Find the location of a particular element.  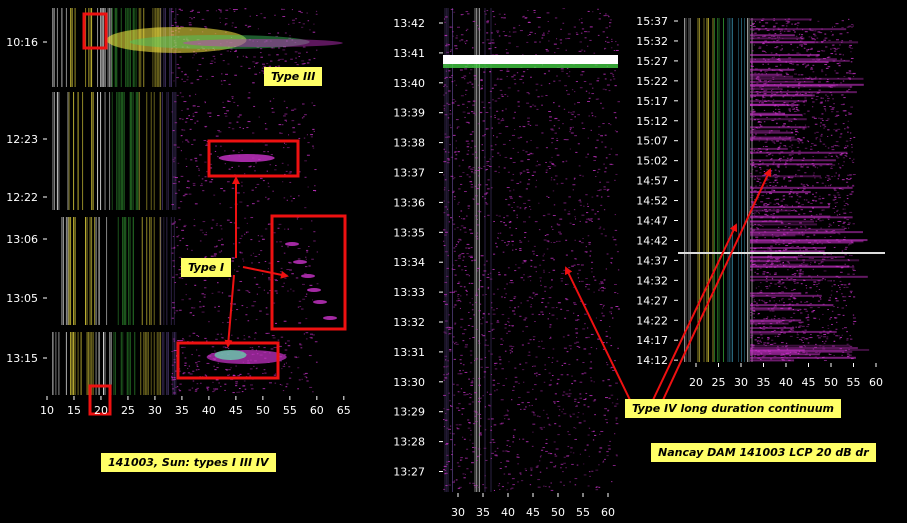

freq-tick-label: 10 is located at coordinates (47, 410).